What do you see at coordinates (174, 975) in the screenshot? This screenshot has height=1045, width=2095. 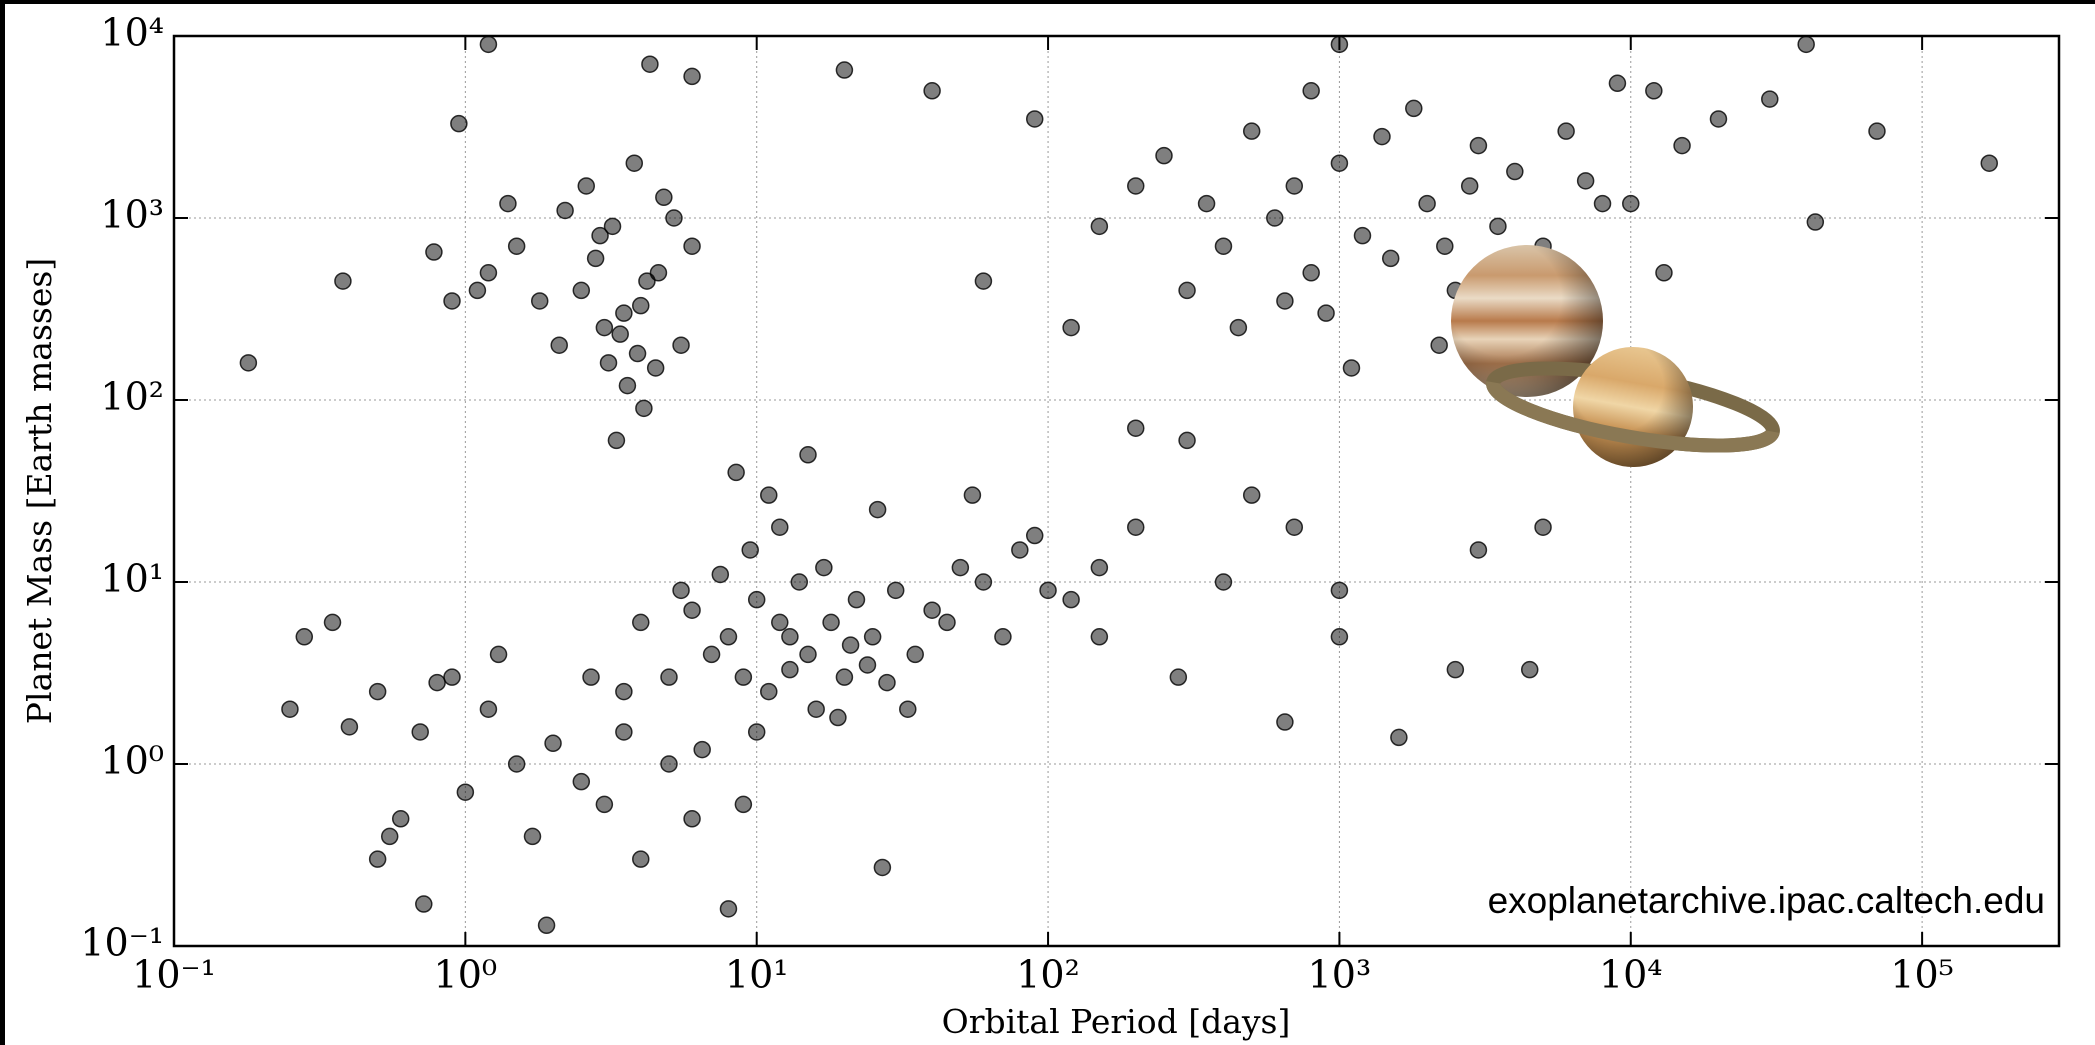 I see `x-tick-label: 10⁻¹` at bounding box center [174, 975].